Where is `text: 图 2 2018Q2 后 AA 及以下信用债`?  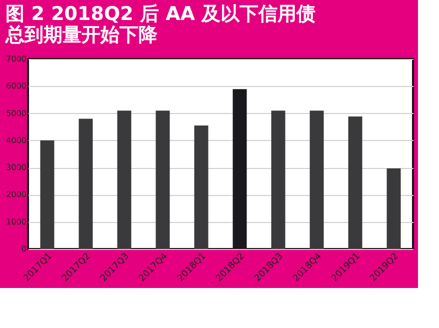 text: 图 2 2018Q2 后 AA 及以下信用债 is located at coordinates (161, 14).